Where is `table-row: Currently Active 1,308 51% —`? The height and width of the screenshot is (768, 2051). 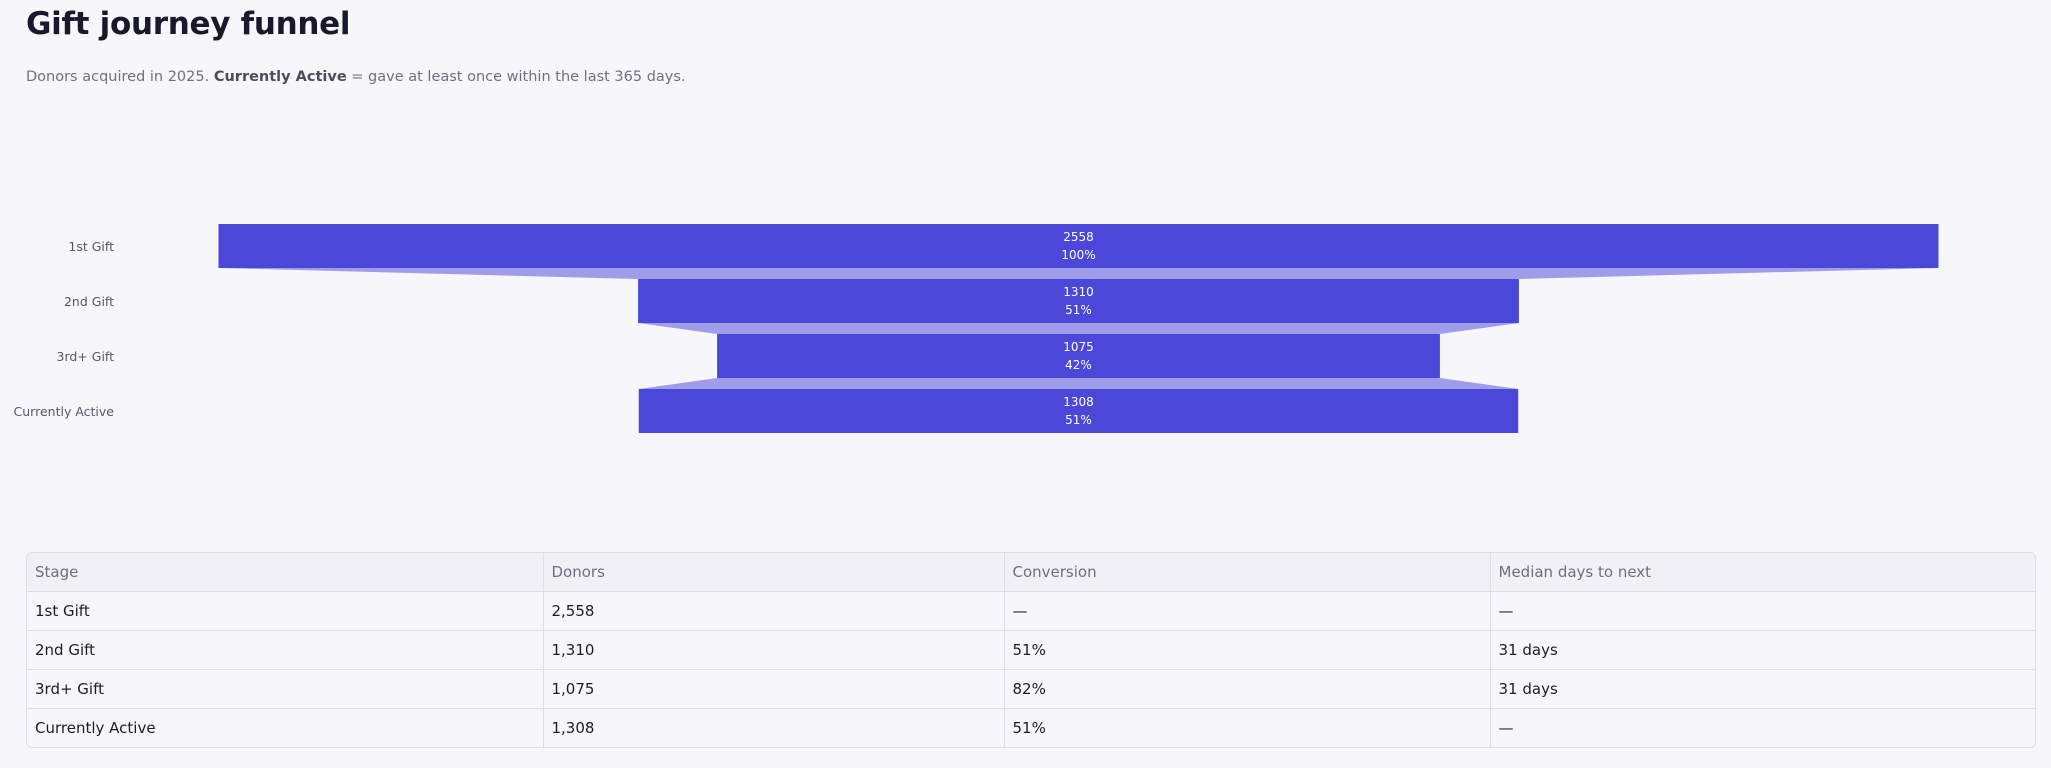 table-row: Currently Active 1,308 51% — is located at coordinates (1031, 727).